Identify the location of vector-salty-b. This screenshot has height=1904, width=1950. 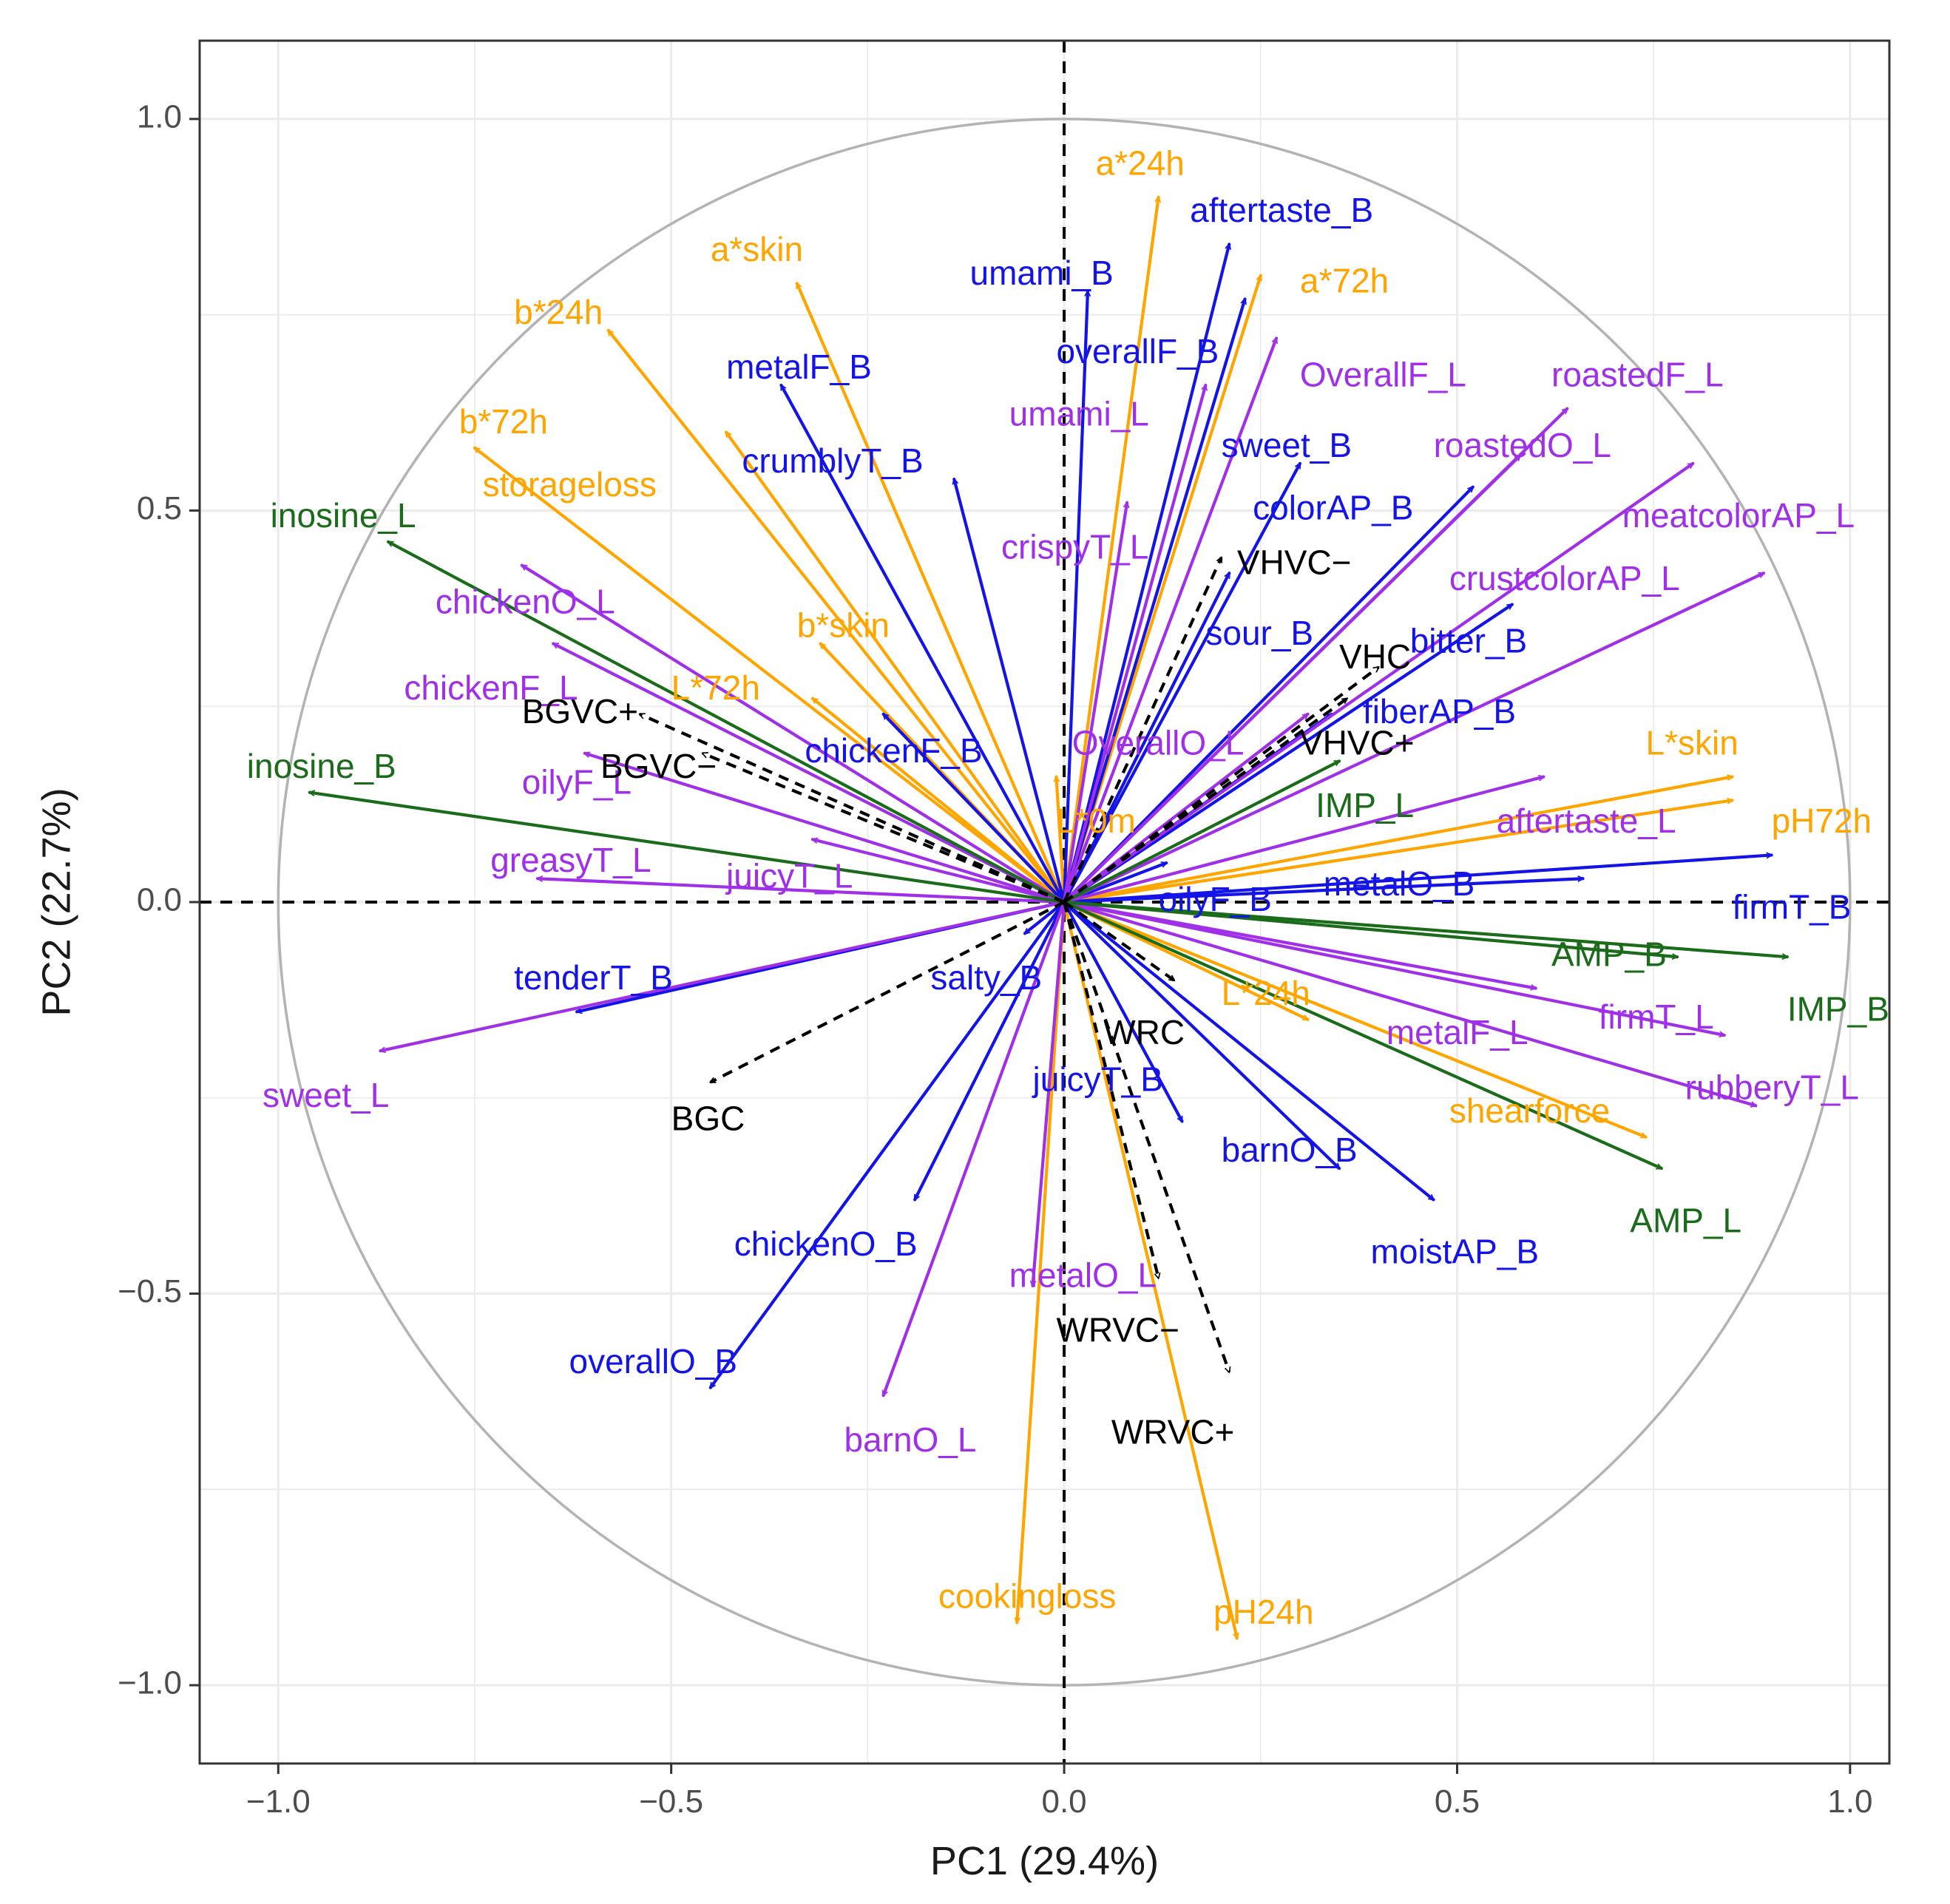
(1044, 918).